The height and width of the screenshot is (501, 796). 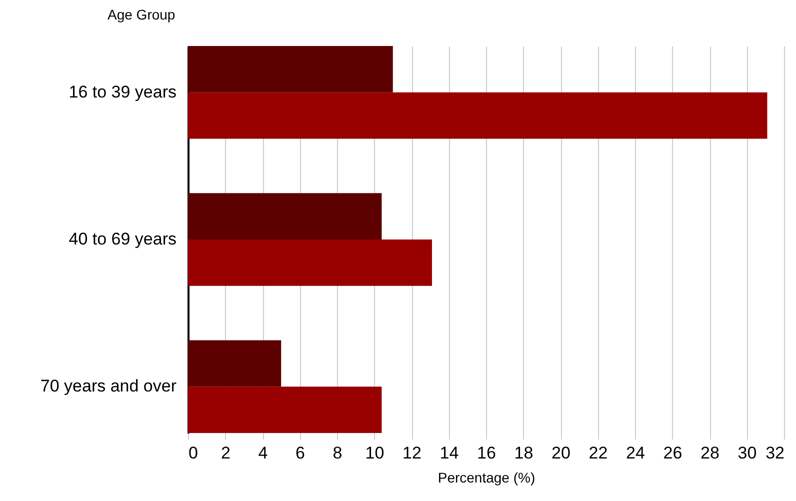 What do you see at coordinates (710, 453) in the screenshot?
I see `x-tick-label: 28` at bounding box center [710, 453].